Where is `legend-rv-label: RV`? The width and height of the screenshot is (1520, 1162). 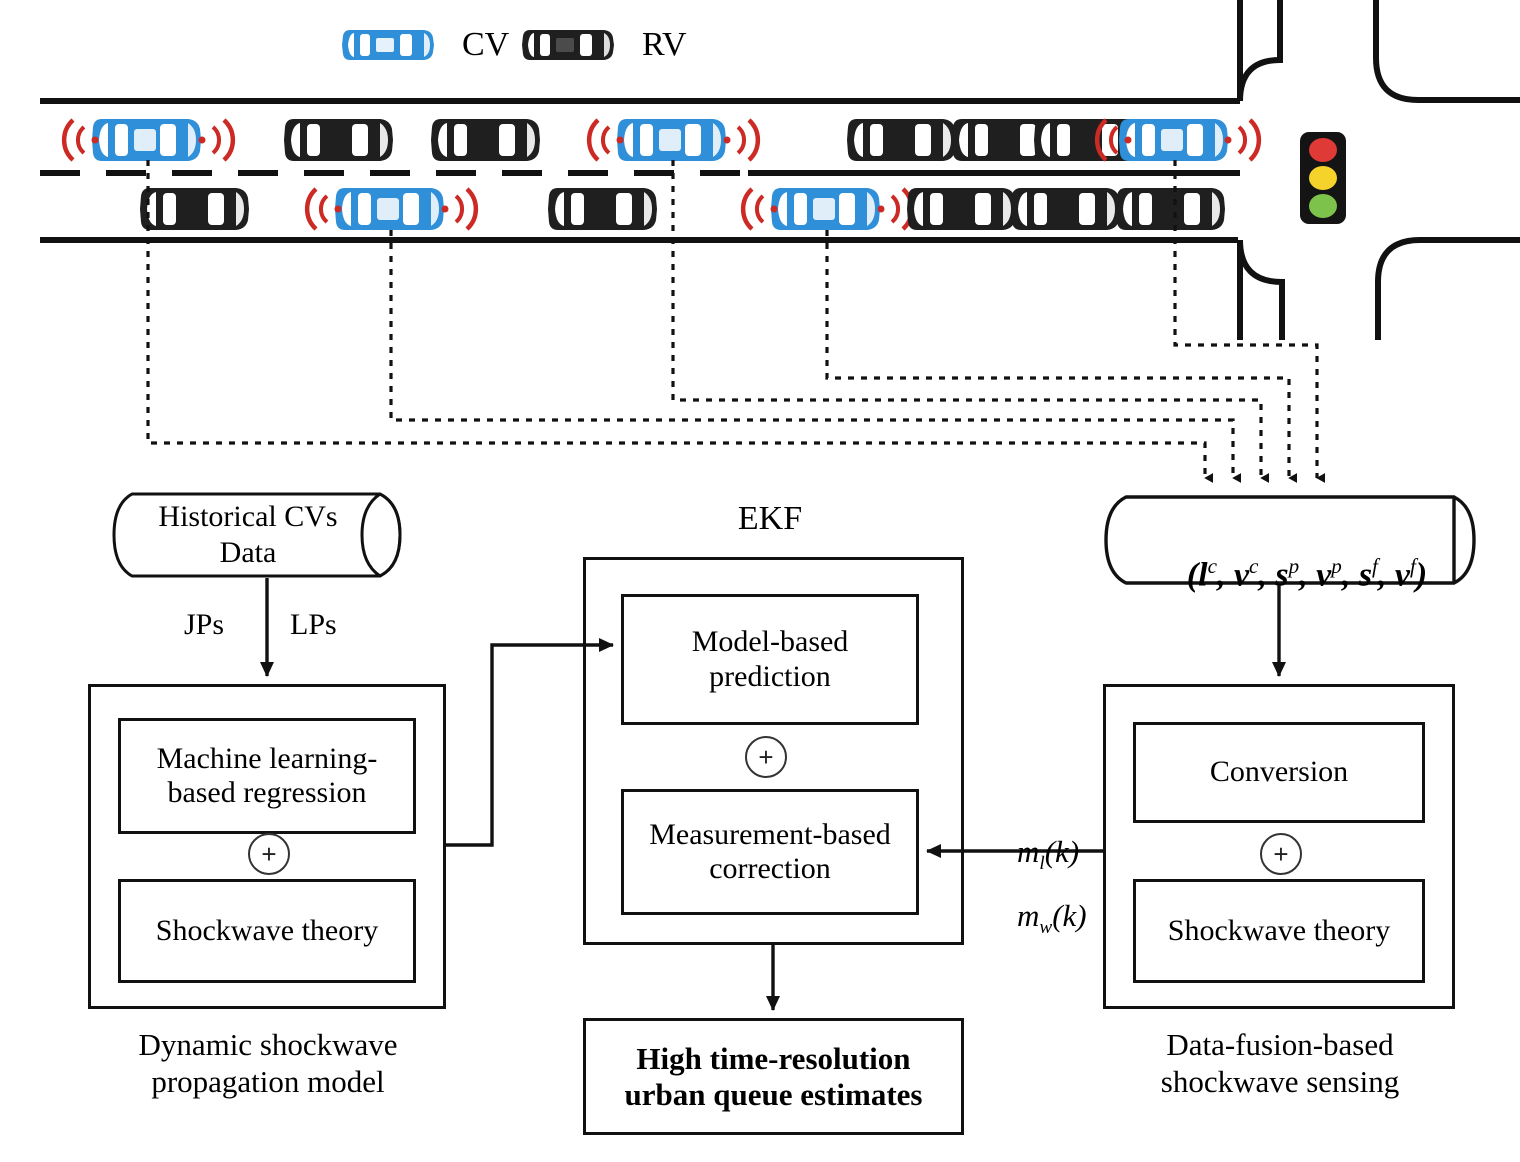
legend-rv-label: RV is located at coordinates (664, 44).